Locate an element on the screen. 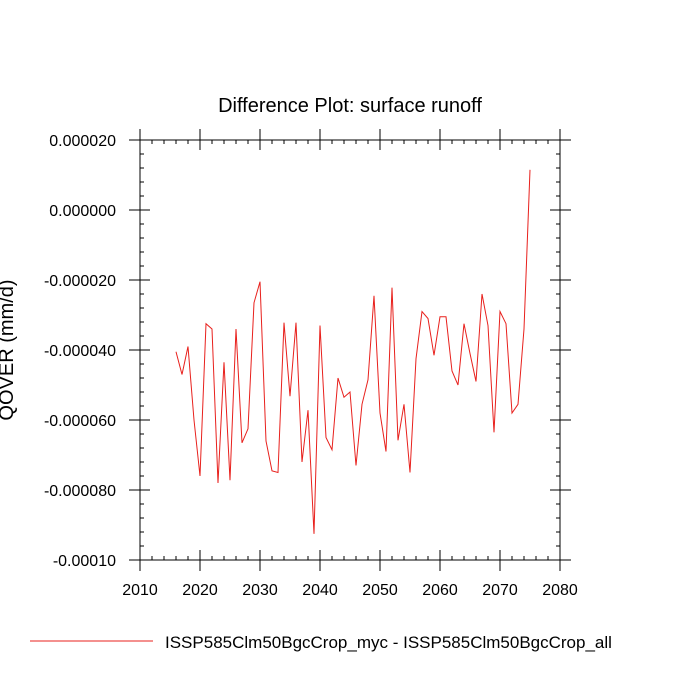 The height and width of the screenshot is (700, 700). x-tick-label: 2080 is located at coordinates (560, 590).